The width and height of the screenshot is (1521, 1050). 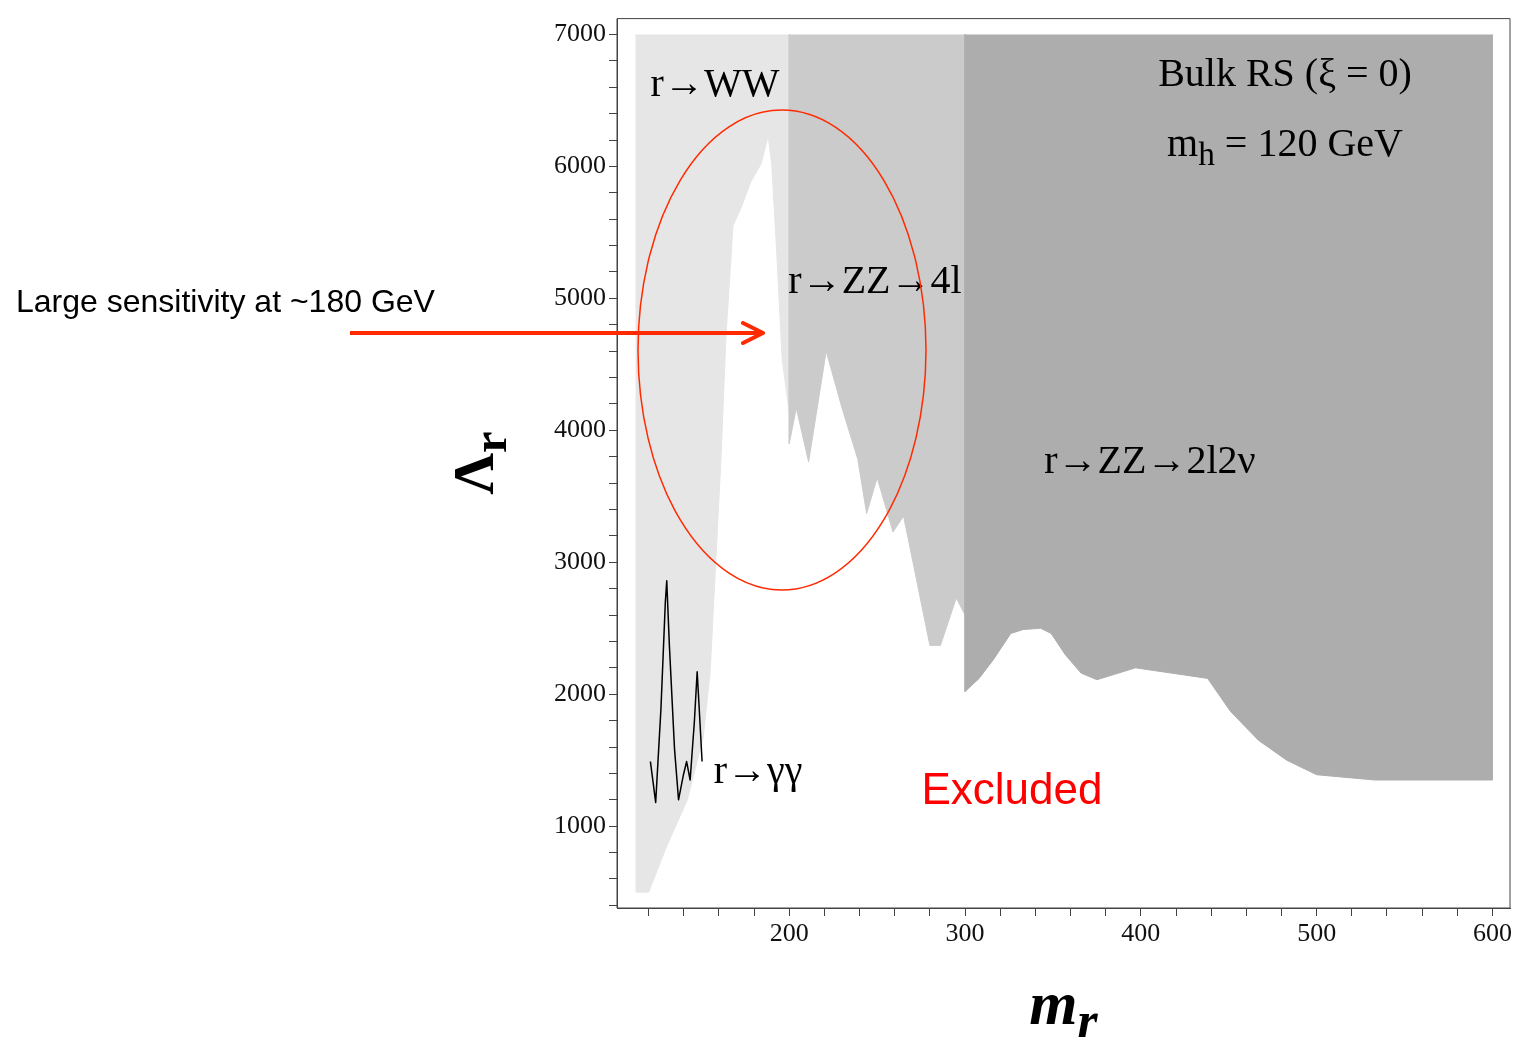 What do you see at coordinates (580, 561) in the screenshot?
I see `y-tick-label: 3000` at bounding box center [580, 561].